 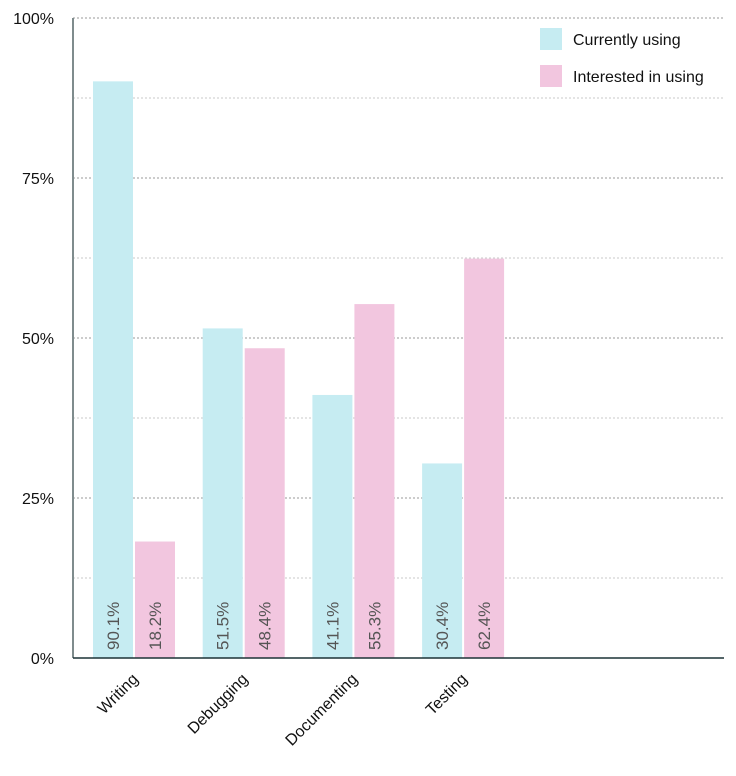 What do you see at coordinates (442, 626) in the screenshot?
I see `data-label: 30.4%` at bounding box center [442, 626].